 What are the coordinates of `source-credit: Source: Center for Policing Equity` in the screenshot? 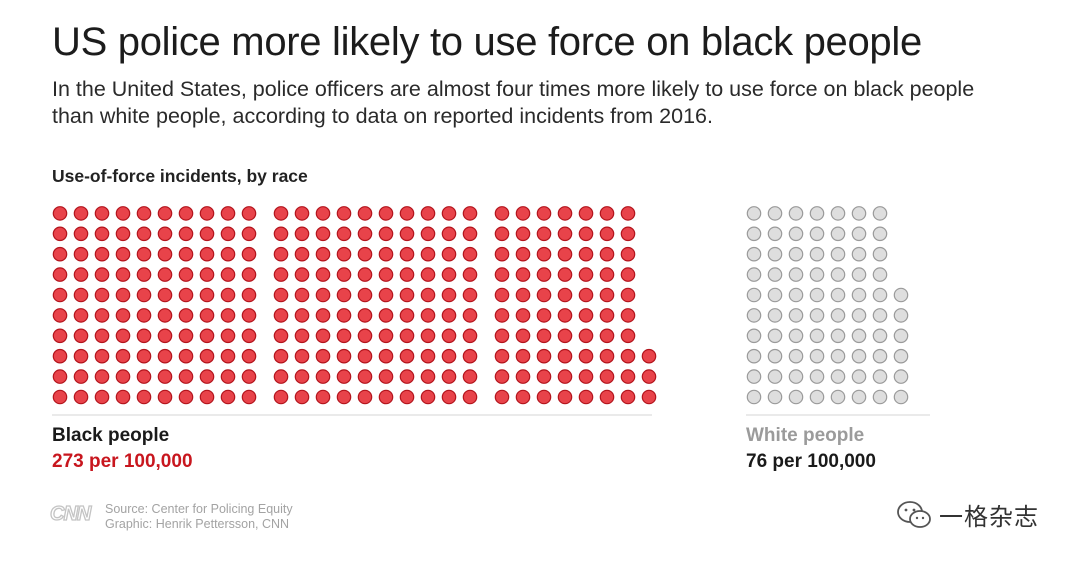 It's located at (199, 509).